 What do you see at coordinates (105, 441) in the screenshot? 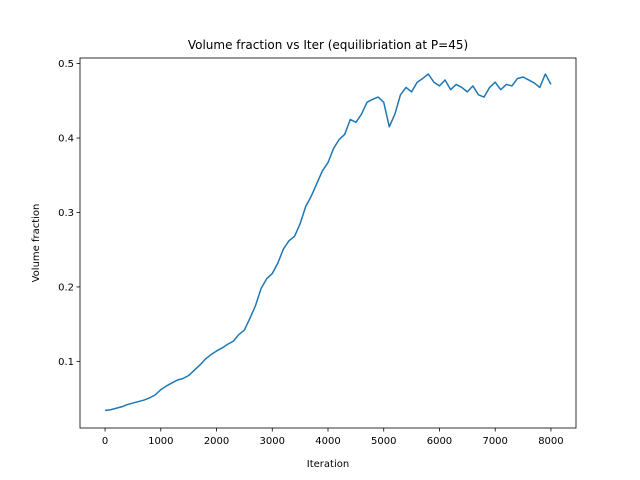
I see `x-tick-label: 0` at bounding box center [105, 441].